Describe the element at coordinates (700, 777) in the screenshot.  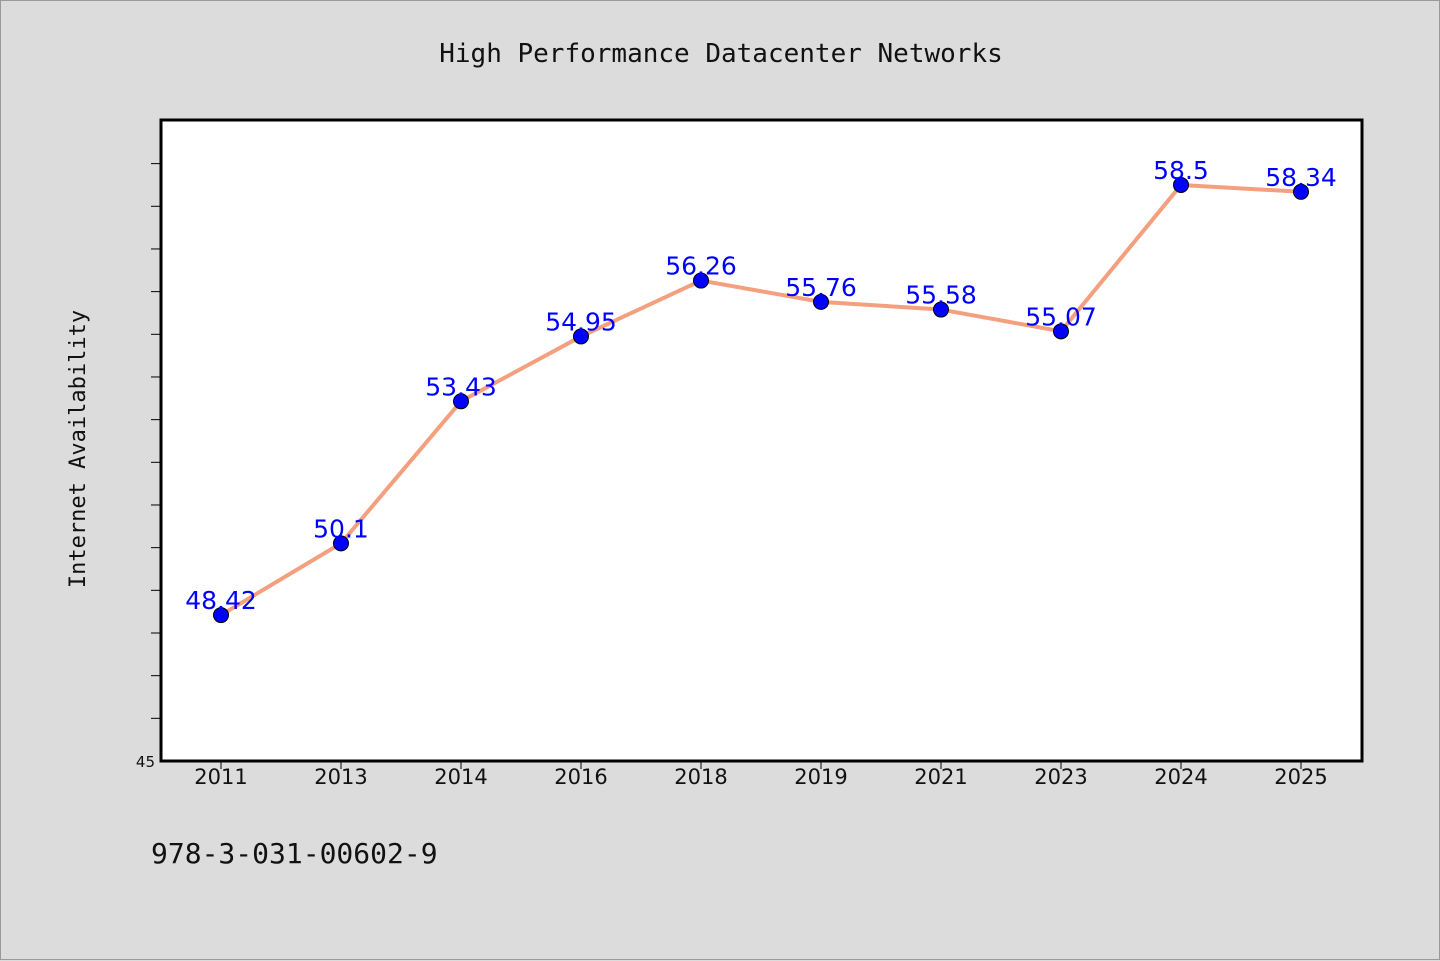
I see `x-tick-label: 2018` at that location.